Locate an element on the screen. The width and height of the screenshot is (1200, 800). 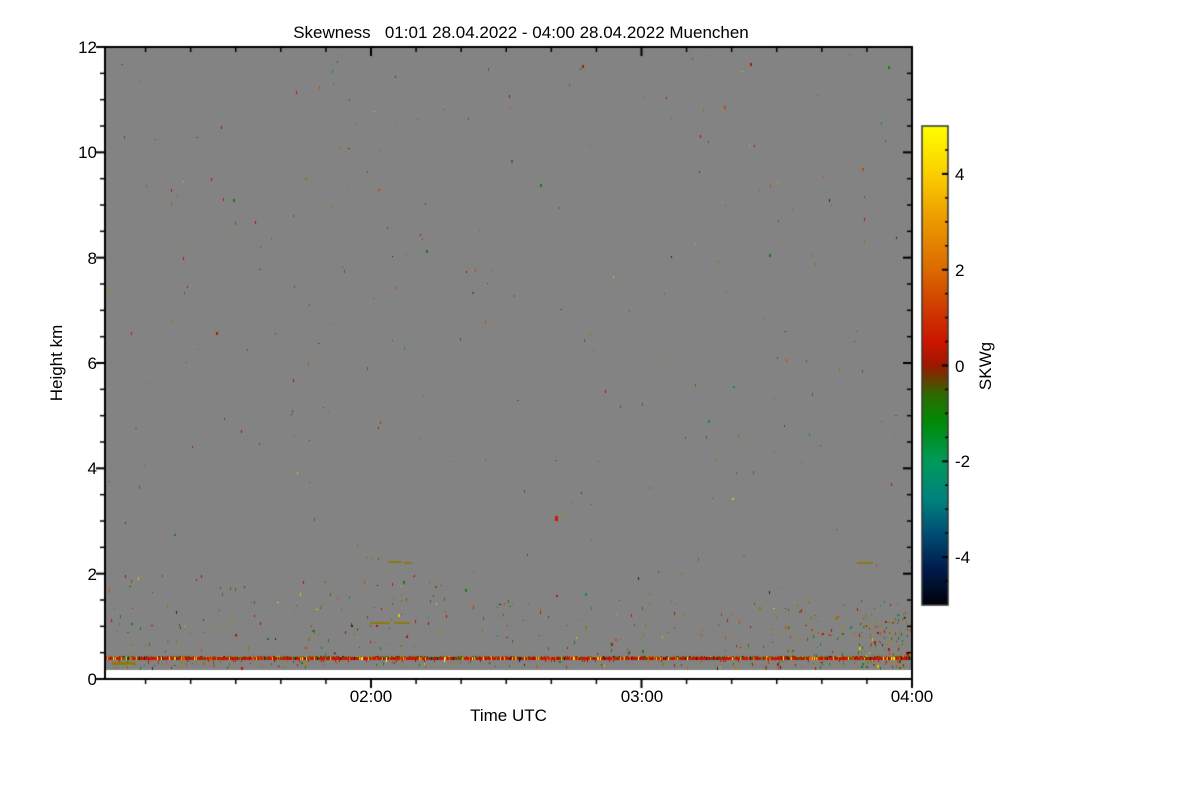
cb-tick-2: 2 is located at coordinates (960, 270).